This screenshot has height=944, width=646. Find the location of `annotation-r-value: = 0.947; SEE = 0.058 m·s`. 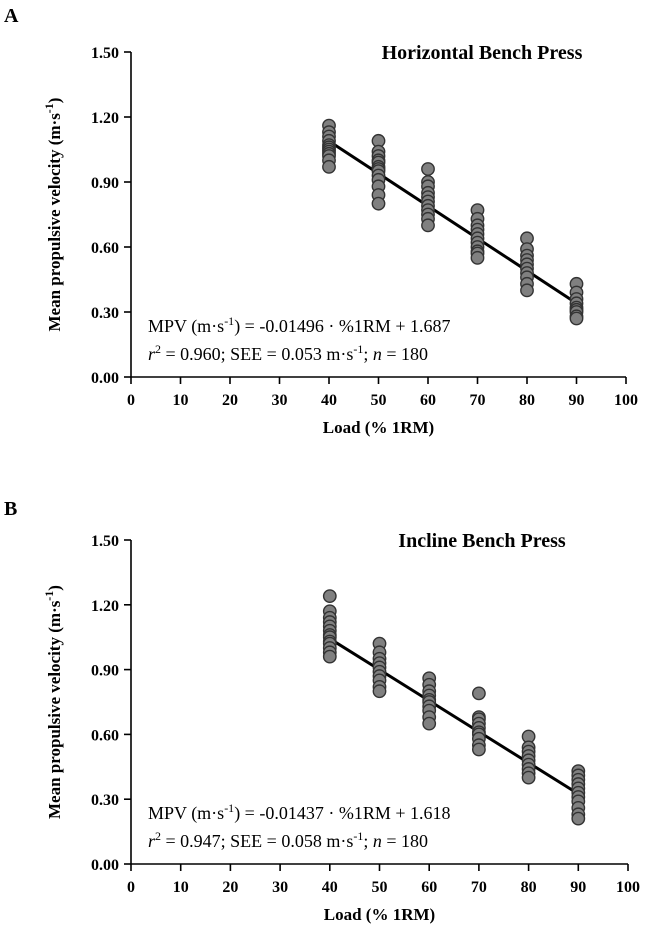

annotation-r-value: = 0.947; SEE = 0.058 m·s is located at coordinates (257, 841).